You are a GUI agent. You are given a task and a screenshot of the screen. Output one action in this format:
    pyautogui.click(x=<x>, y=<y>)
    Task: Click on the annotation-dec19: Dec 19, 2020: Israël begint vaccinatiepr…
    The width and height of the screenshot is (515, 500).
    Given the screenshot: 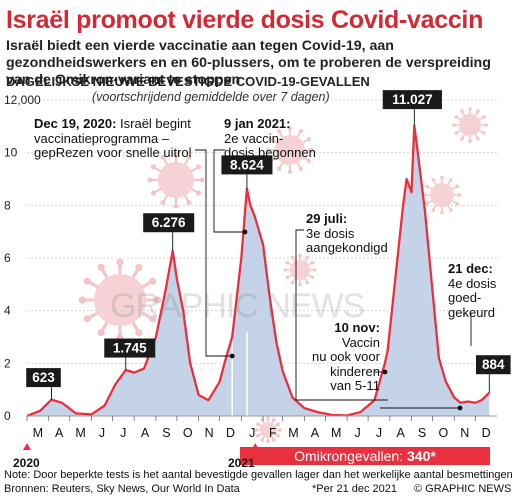 What is the action you would take?
    pyautogui.click(x=113, y=138)
    